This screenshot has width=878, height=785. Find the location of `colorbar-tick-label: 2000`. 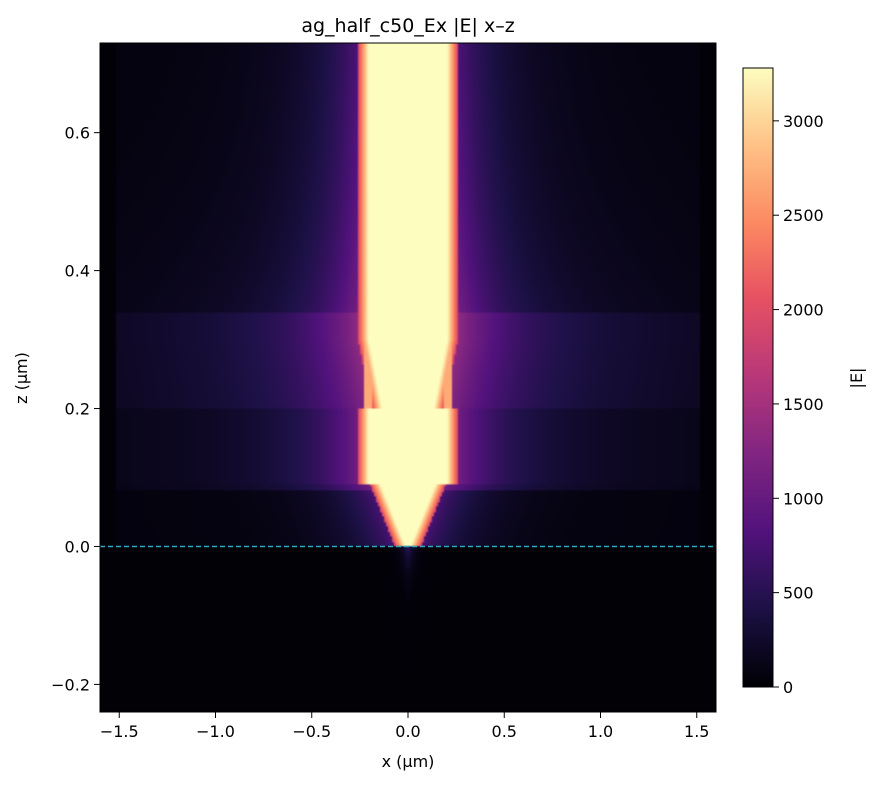

colorbar-tick-label: 2000 is located at coordinates (803, 310).